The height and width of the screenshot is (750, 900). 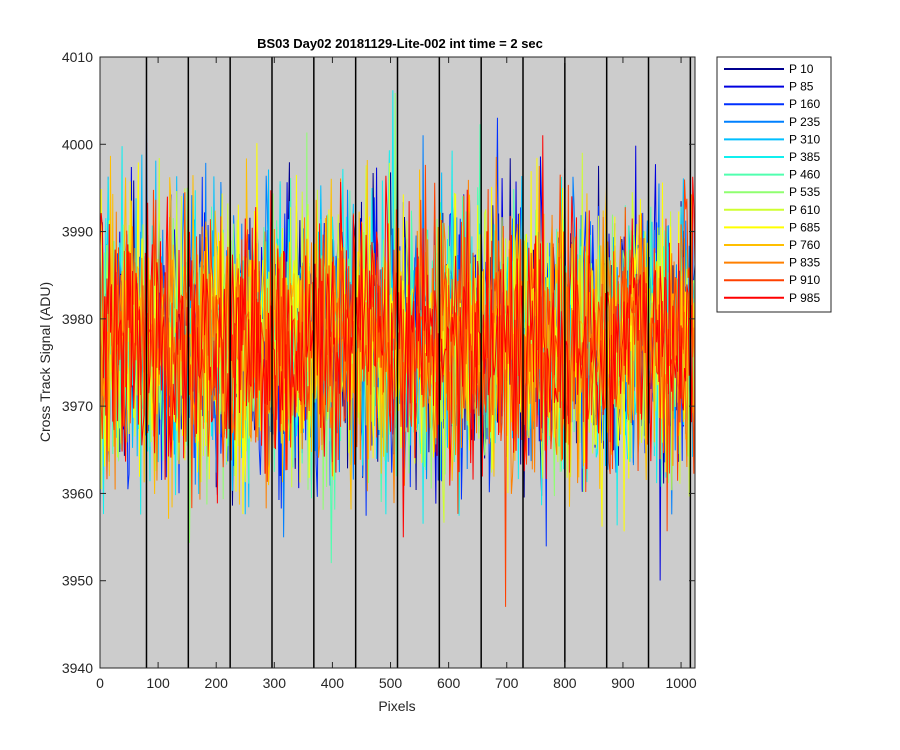 What do you see at coordinates (77, 668) in the screenshot?
I see `y-tick-label: 3940` at bounding box center [77, 668].